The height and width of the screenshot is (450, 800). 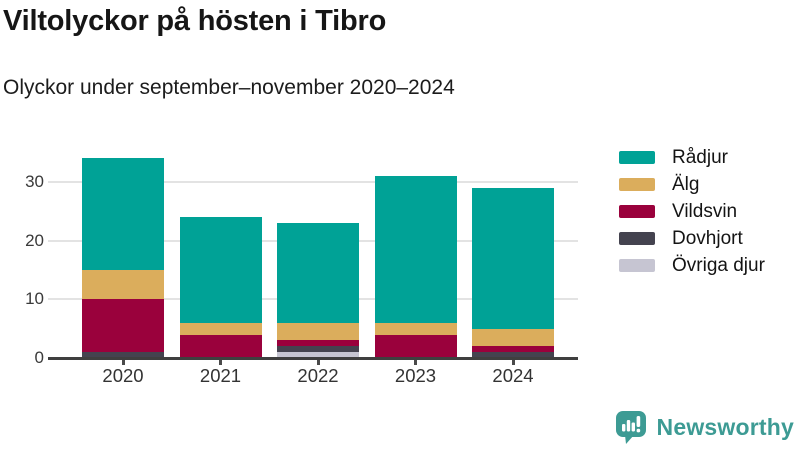 I want to click on bar-segment-2021-Vildsvin, so click(x=220, y=346).